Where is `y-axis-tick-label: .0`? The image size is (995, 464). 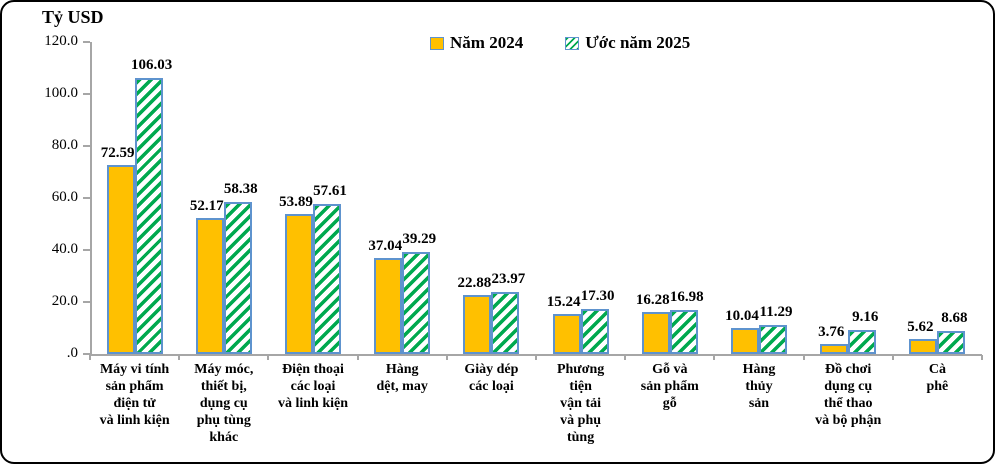 y-axis-tick-label: .0 is located at coordinates (72, 353).